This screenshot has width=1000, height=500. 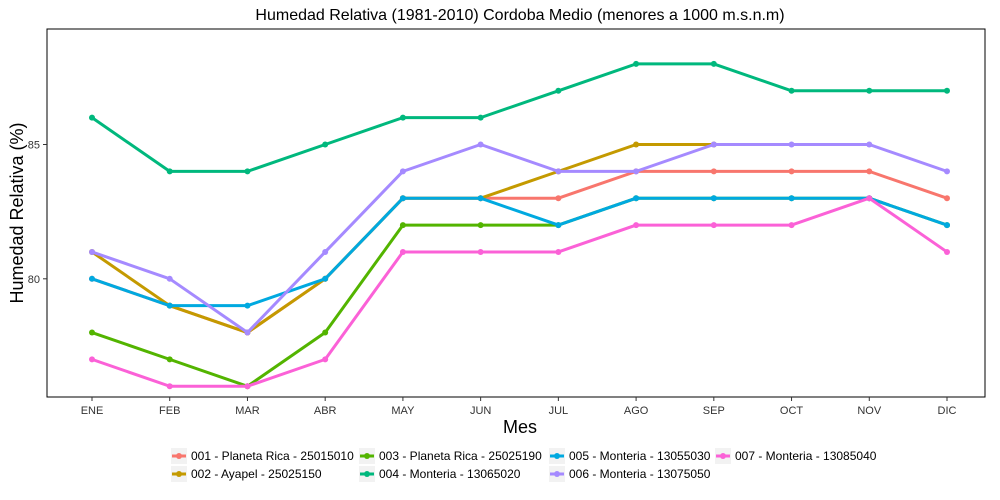 What do you see at coordinates (34, 146) in the screenshot?
I see `y-tick-label: 85` at bounding box center [34, 146].